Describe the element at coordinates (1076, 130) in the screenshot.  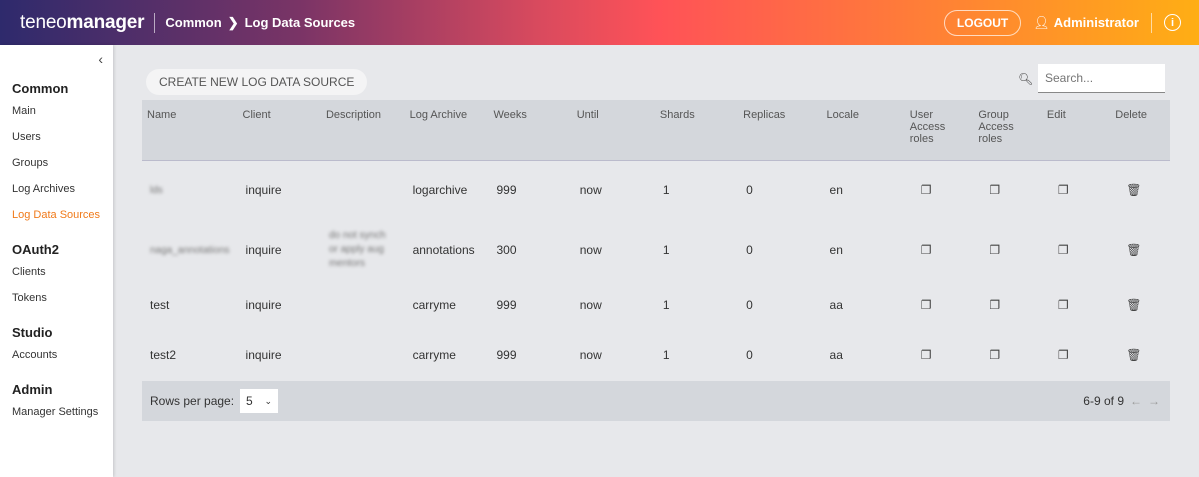
I see `column-header: Edit` at that location.